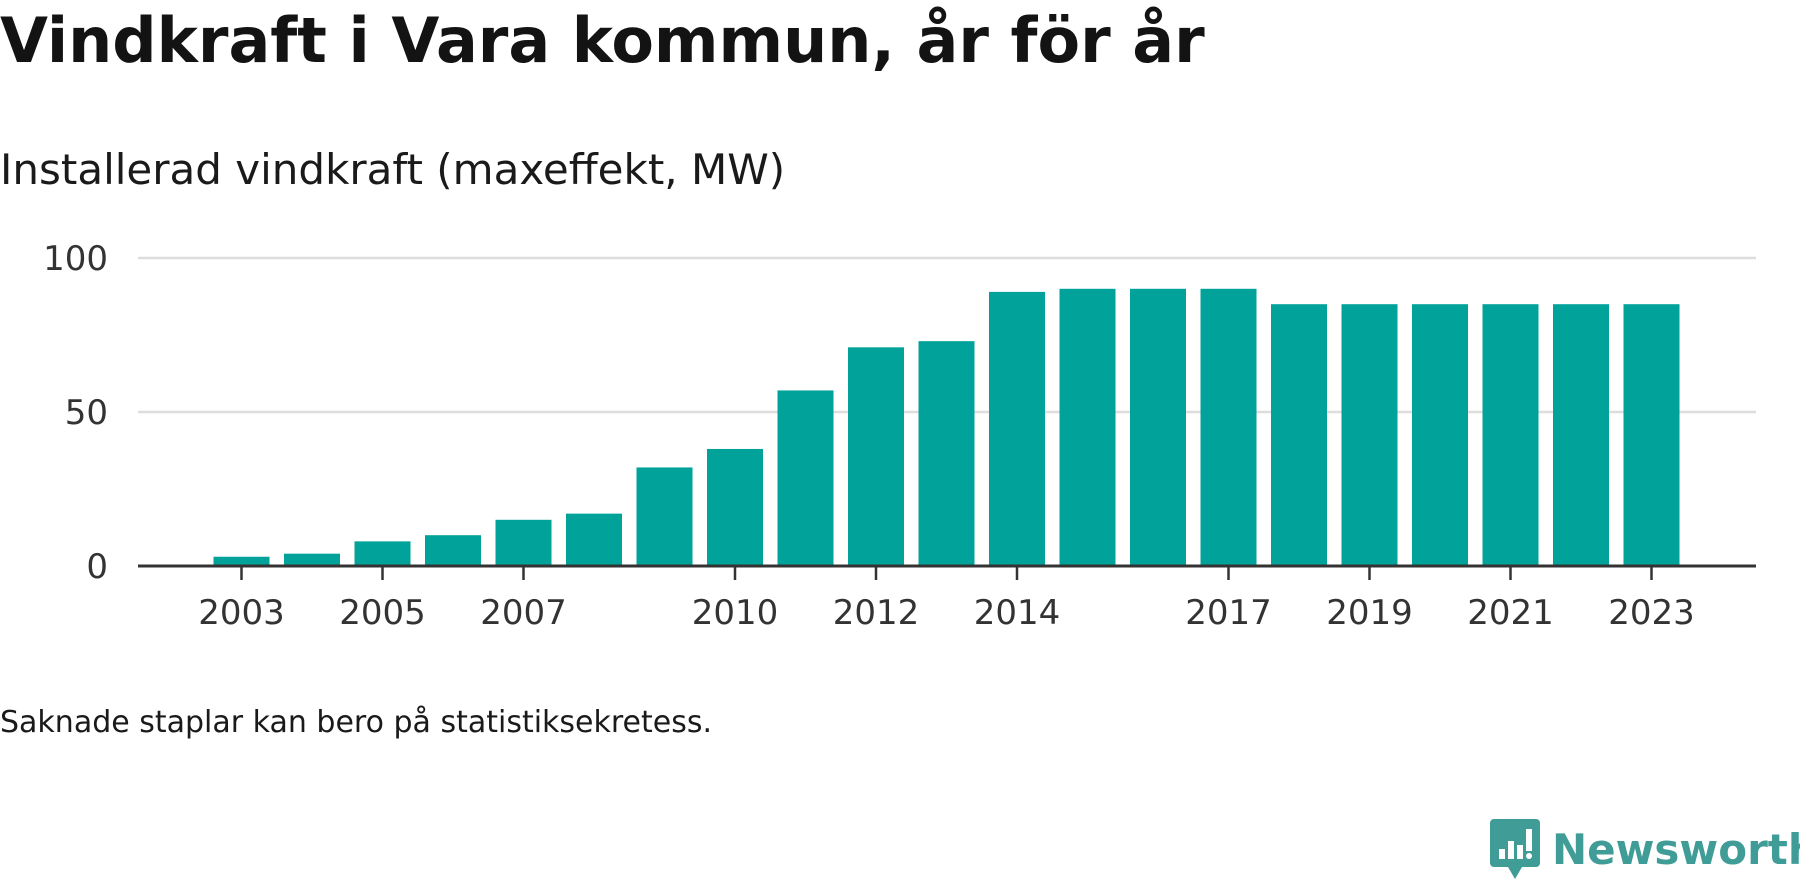 This screenshot has height=880, width=1800. I want to click on bar-2012, so click(876, 456).